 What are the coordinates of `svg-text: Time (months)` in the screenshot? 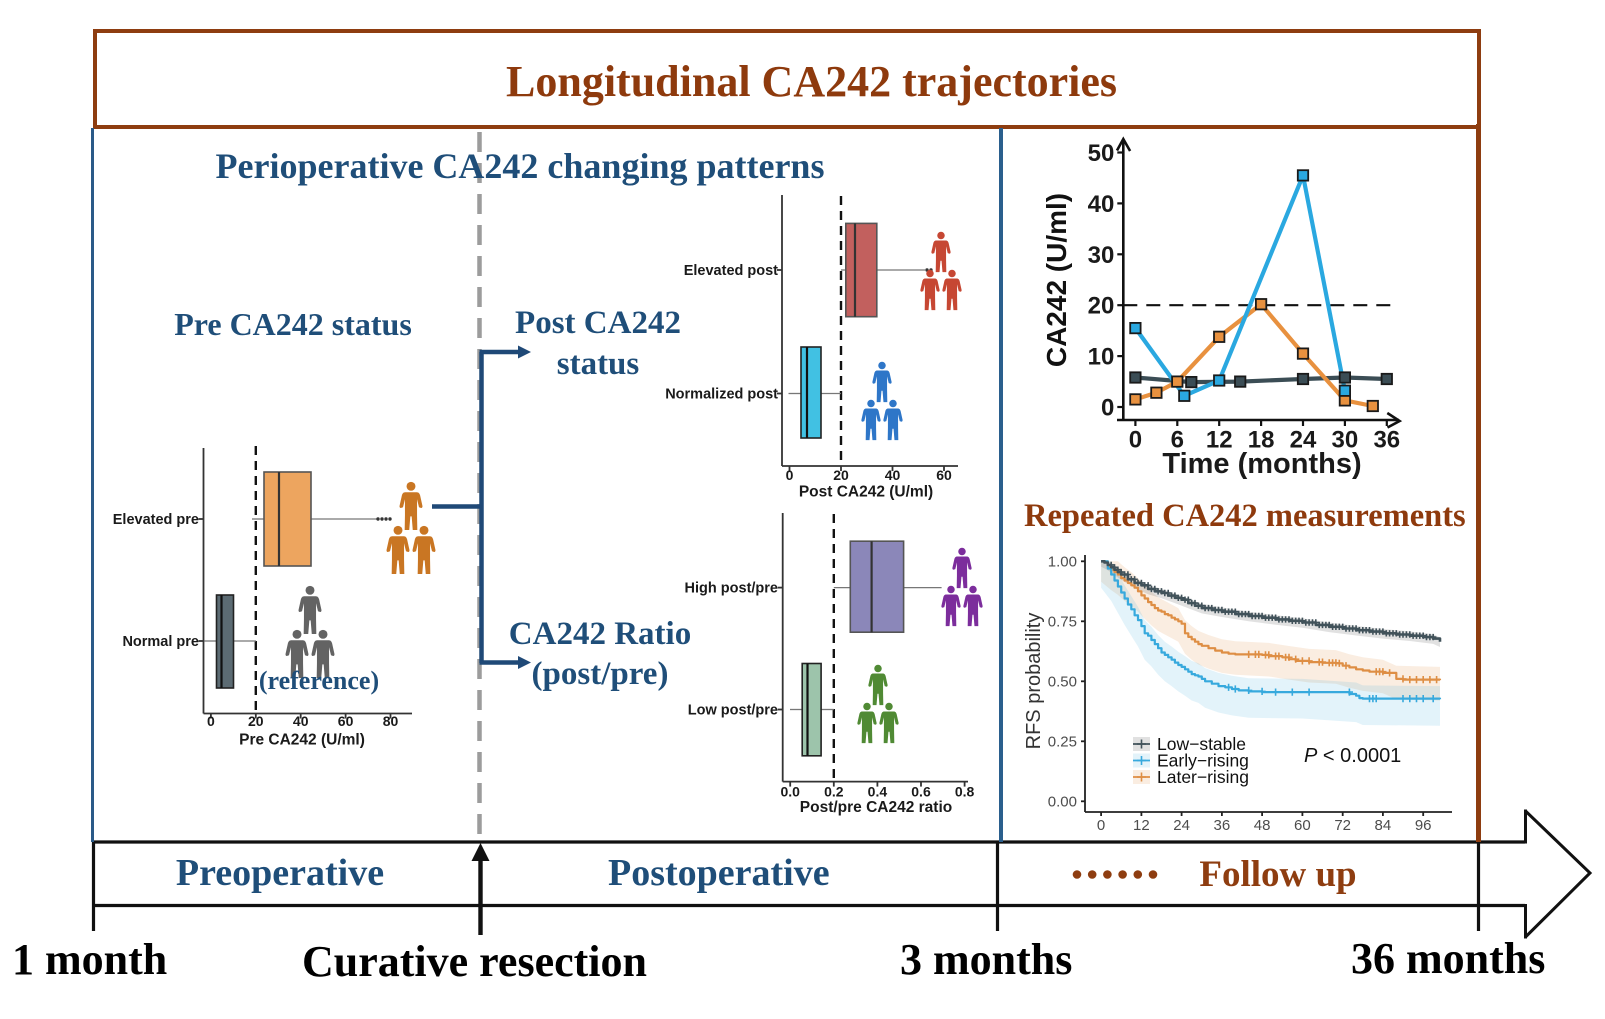 It's located at (1261, 464).